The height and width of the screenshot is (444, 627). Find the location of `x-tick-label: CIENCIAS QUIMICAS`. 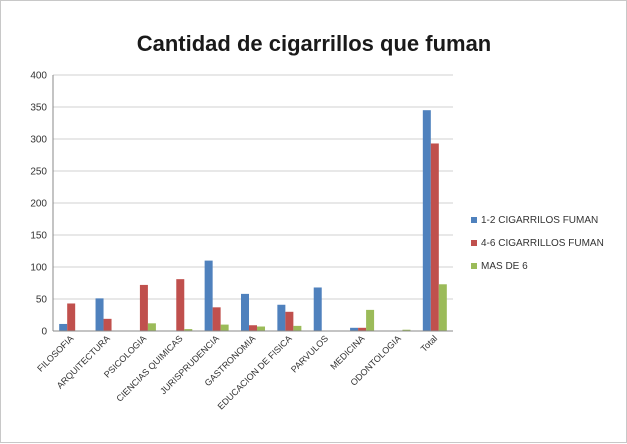

x-tick-label: CIENCIAS QUIMICAS is located at coordinates (149, 368).